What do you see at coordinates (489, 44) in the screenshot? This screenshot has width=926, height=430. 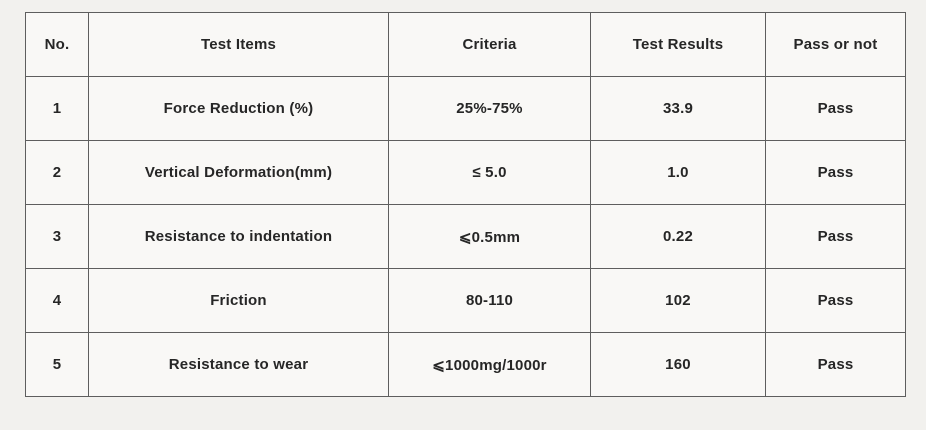 I see `col-header-criteria: Criteria` at bounding box center [489, 44].